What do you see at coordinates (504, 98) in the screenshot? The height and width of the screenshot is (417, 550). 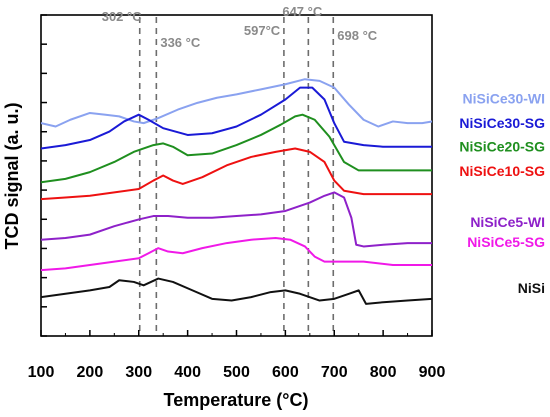 I see `series-label: NiSiCe30-WI` at bounding box center [504, 98].